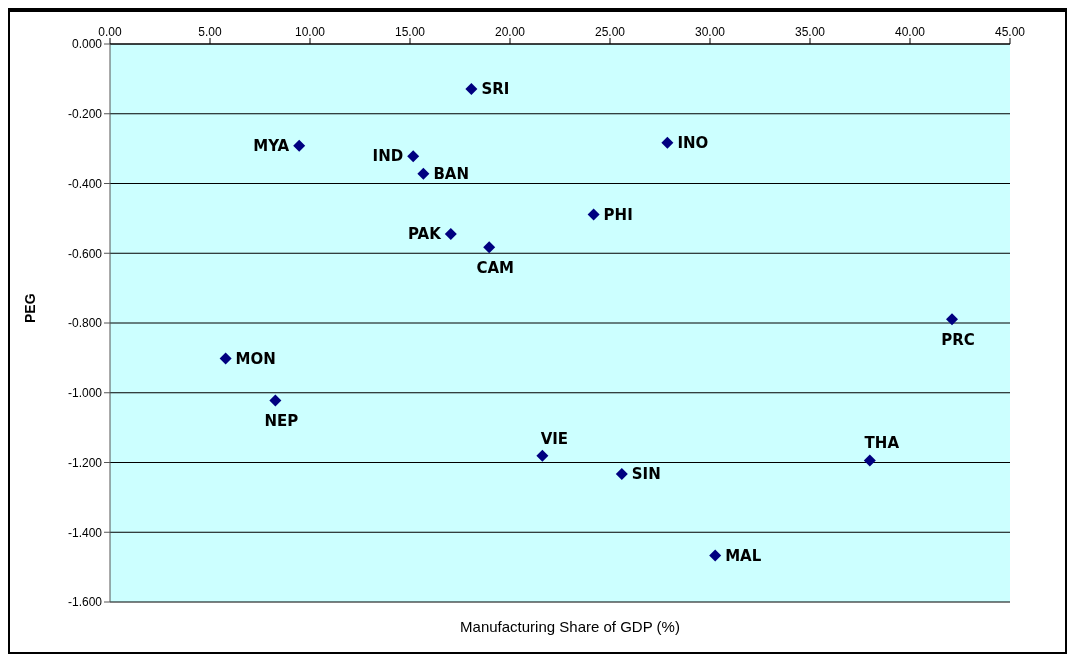 The width and height of the screenshot is (1073, 658). Describe the element at coordinates (743, 555) in the screenshot. I see `annotation: MAL` at that location.